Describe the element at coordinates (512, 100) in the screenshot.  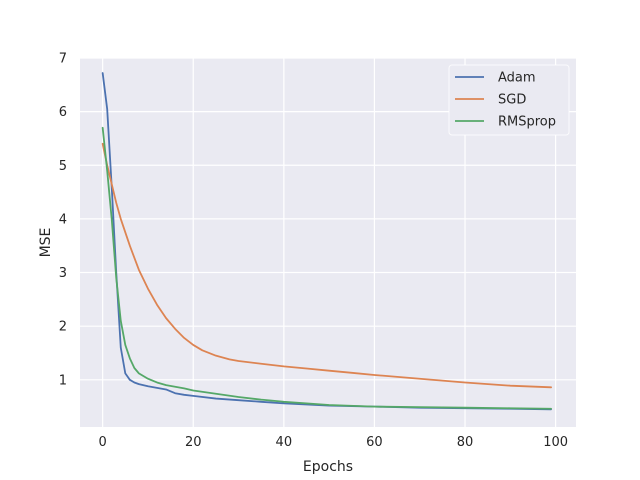
I see `legend-label-sgd: SGD` at that location.